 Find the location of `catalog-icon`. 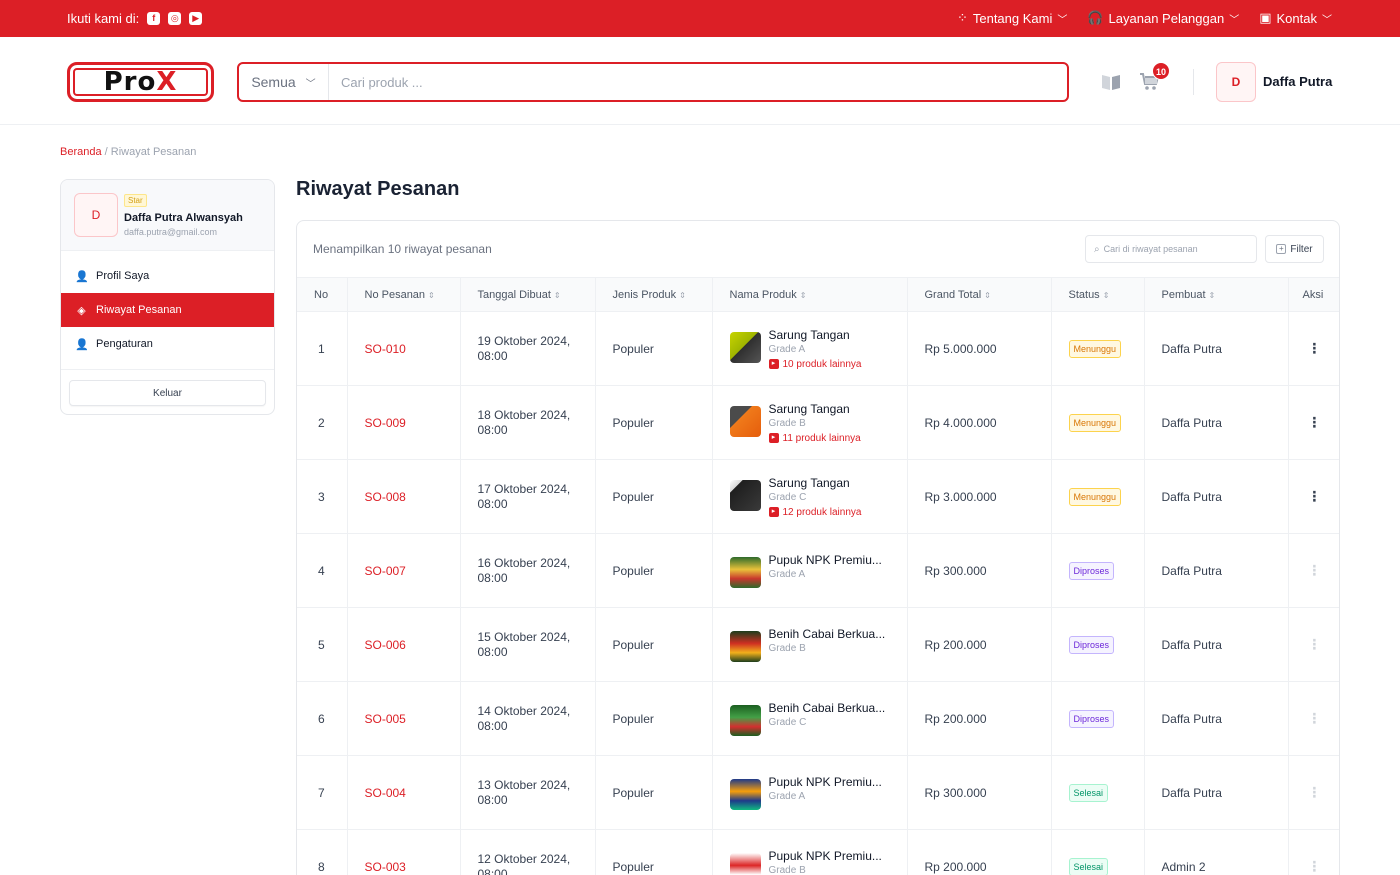

catalog-icon is located at coordinates (1111, 82).